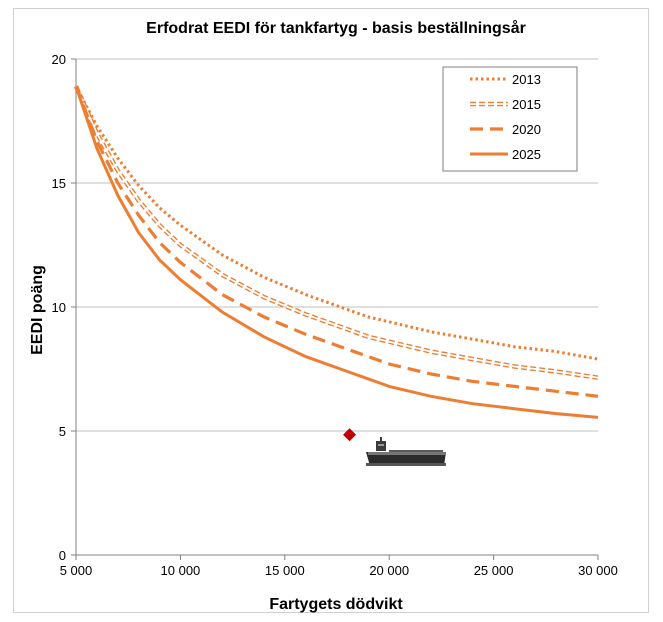 Image resolution: width=663 pixels, height=622 pixels. I want to click on x-tick-label: 20 000, so click(389, 570).